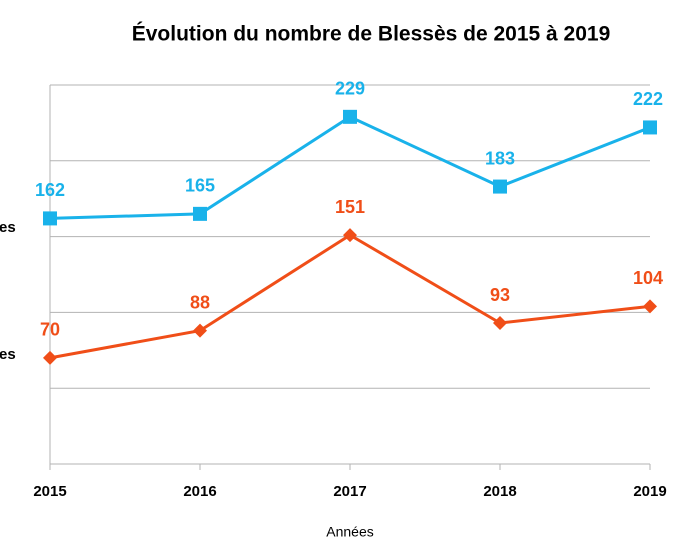 The height and width of the screenshot is (541, 674). I want to click on data-label: 104, so click(648, 278).